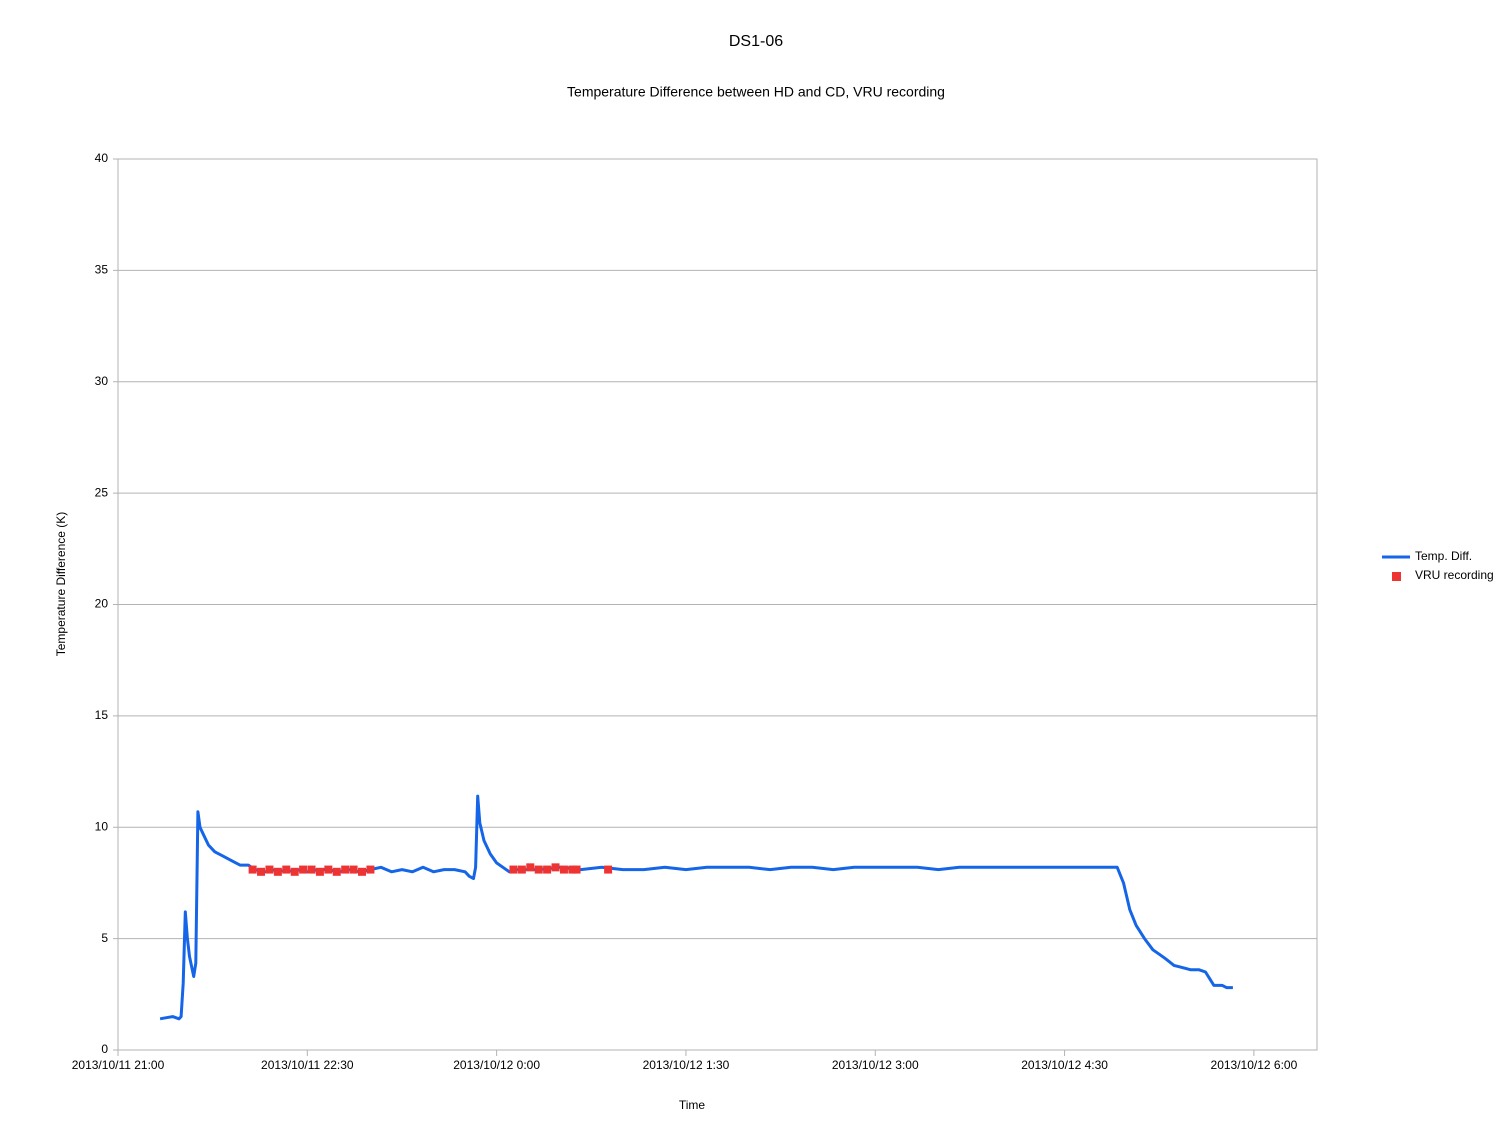 The width and height of the screenshot is (1512, 1134). What do you see at coordinates (102, 158) in the screenshot?
I see `y-tick-label: 40` at bounding box center [102, 158].